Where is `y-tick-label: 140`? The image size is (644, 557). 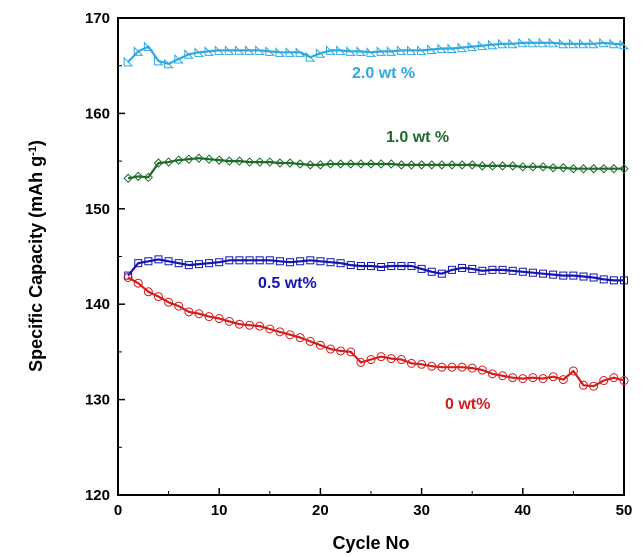
y-tick-label: 140 is located at coordinates (97, 304).